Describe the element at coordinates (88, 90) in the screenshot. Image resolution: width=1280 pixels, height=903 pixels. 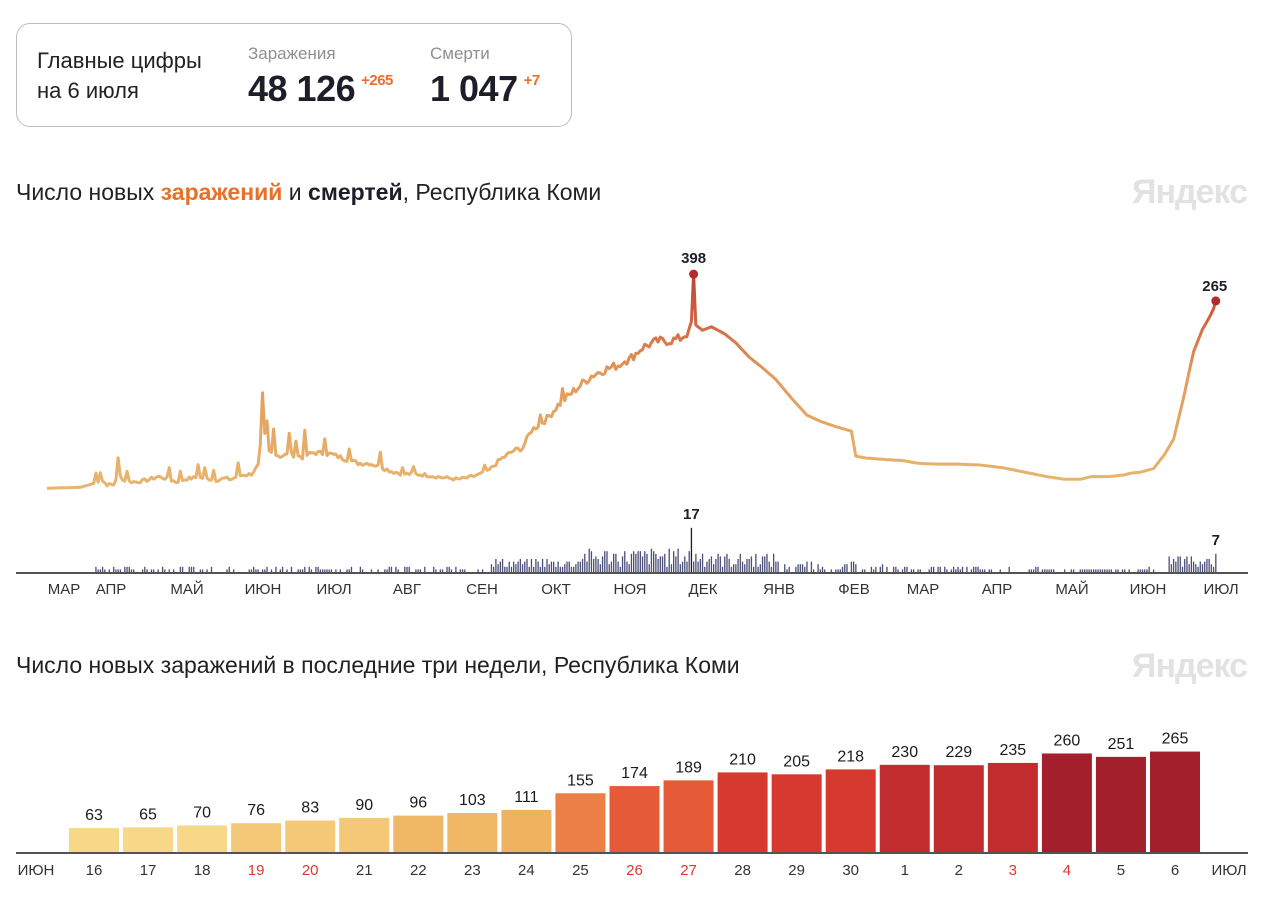
I see `summary-heading-line2: на 6 июля` at that location.